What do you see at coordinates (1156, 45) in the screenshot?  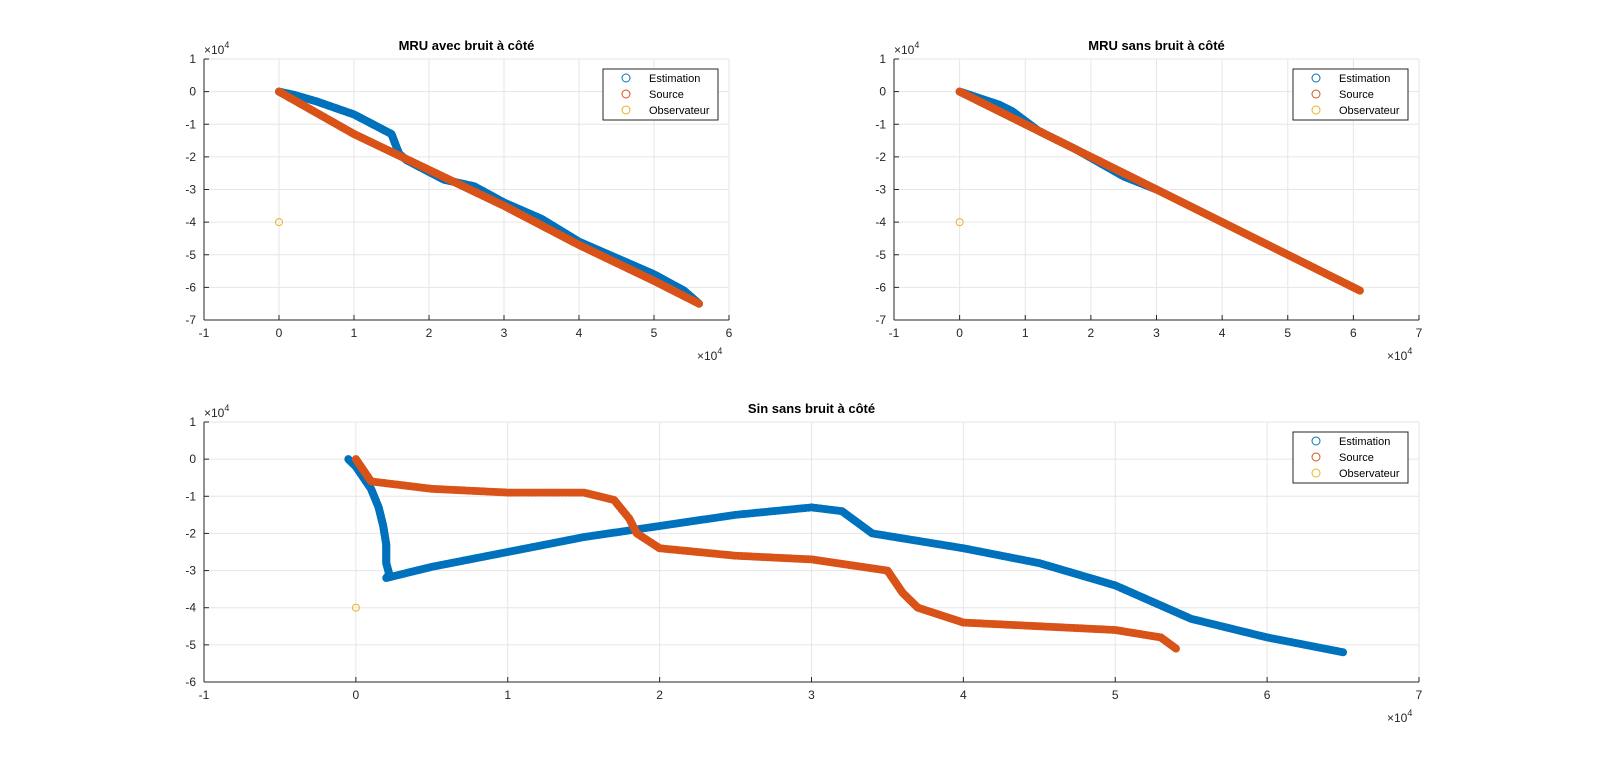 I see `chart-title: MRU sans bruit à côté` at bounding box center [1156, 45].